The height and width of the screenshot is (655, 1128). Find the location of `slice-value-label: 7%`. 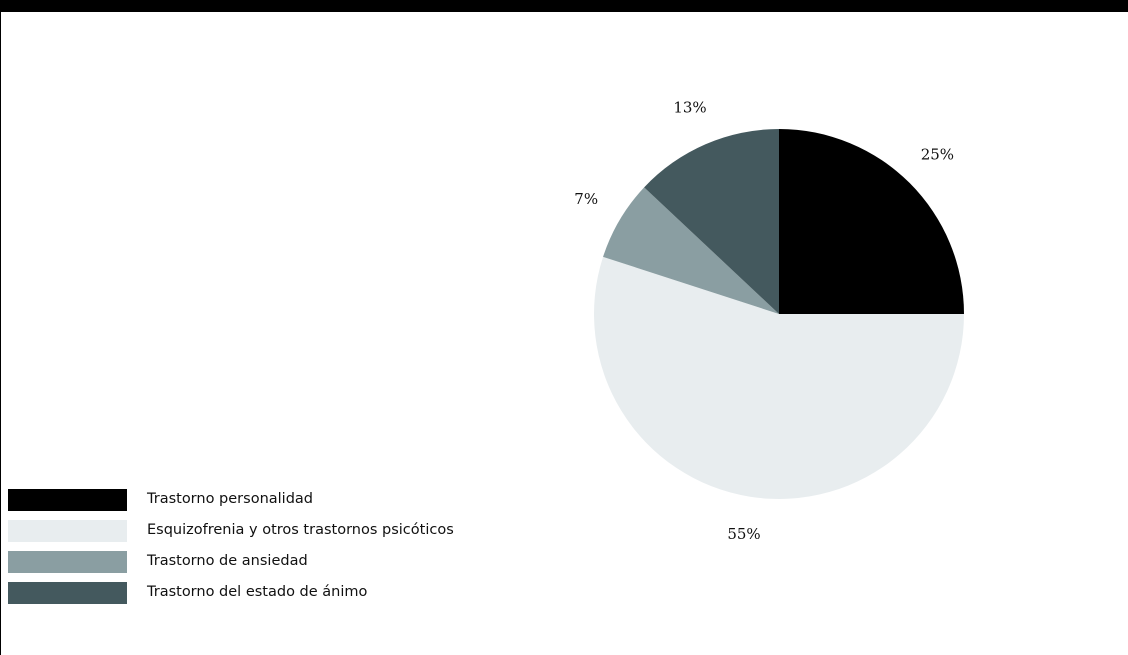

slice-value-label: 7% is located at coordinates (586, 199).